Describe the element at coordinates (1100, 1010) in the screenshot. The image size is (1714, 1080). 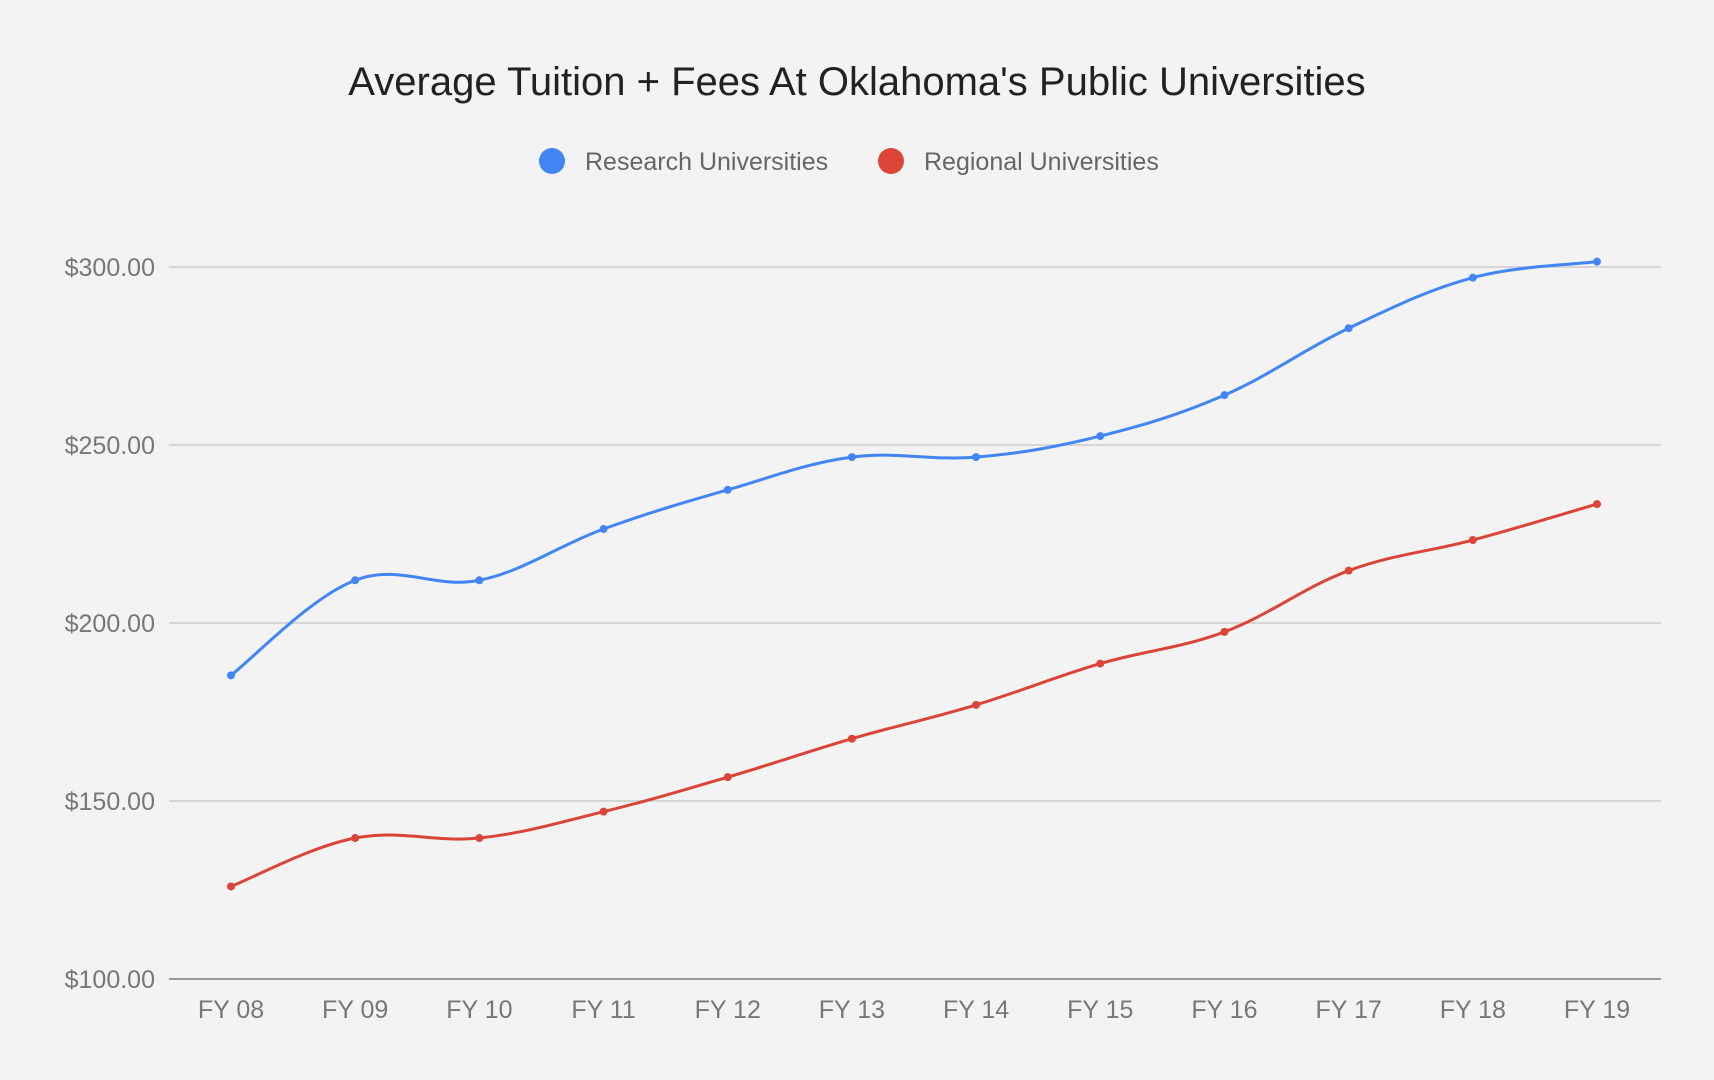
I see `x-tick-label: FY 15` at that location.